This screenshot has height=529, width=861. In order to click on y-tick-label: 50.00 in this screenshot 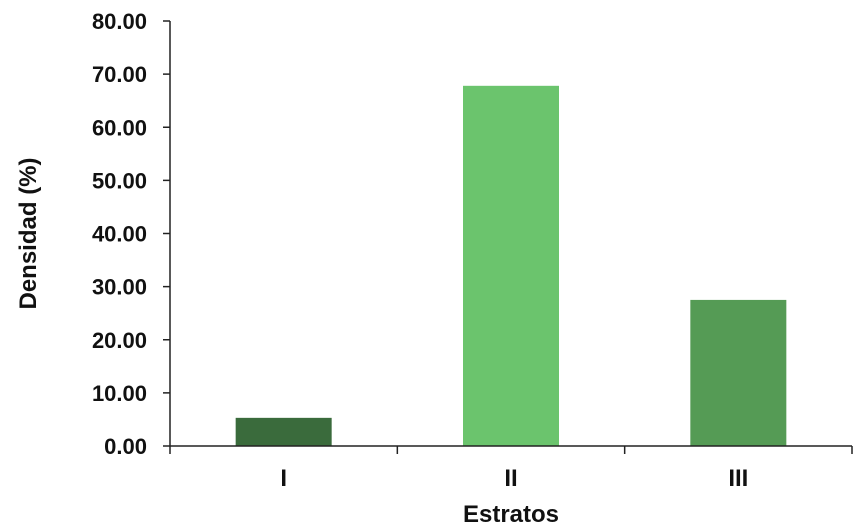, I will do `click(119, 180)`.